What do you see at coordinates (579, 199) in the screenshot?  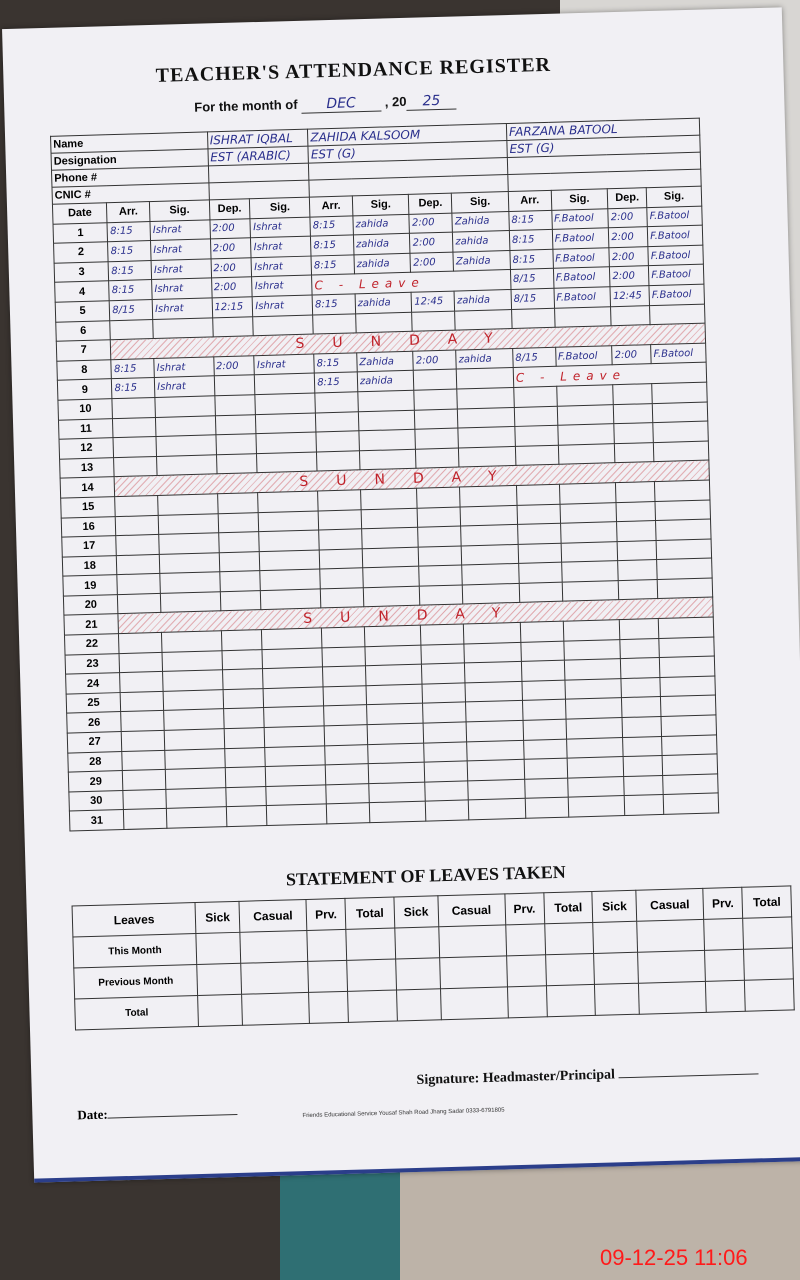 I see `header-signature: Sig.` at bounding box center [579, 199].